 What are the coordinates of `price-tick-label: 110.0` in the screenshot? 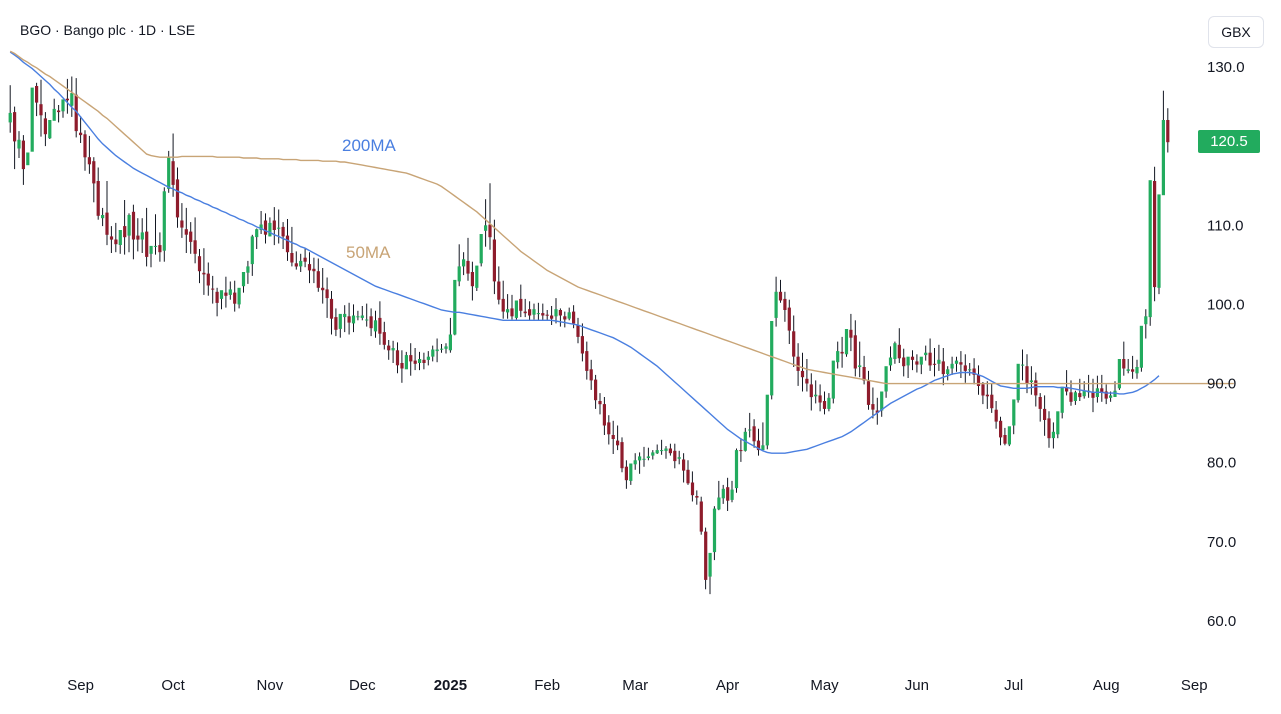 It's located at (1225, 225).